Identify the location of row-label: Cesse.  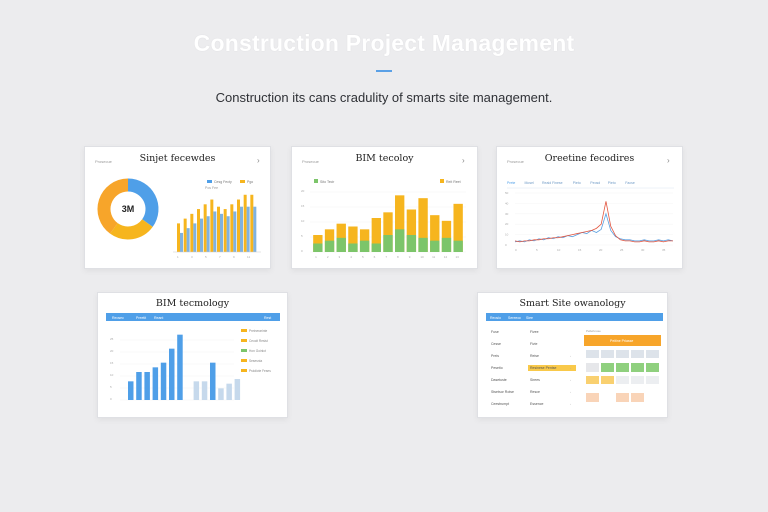
(496, 344).